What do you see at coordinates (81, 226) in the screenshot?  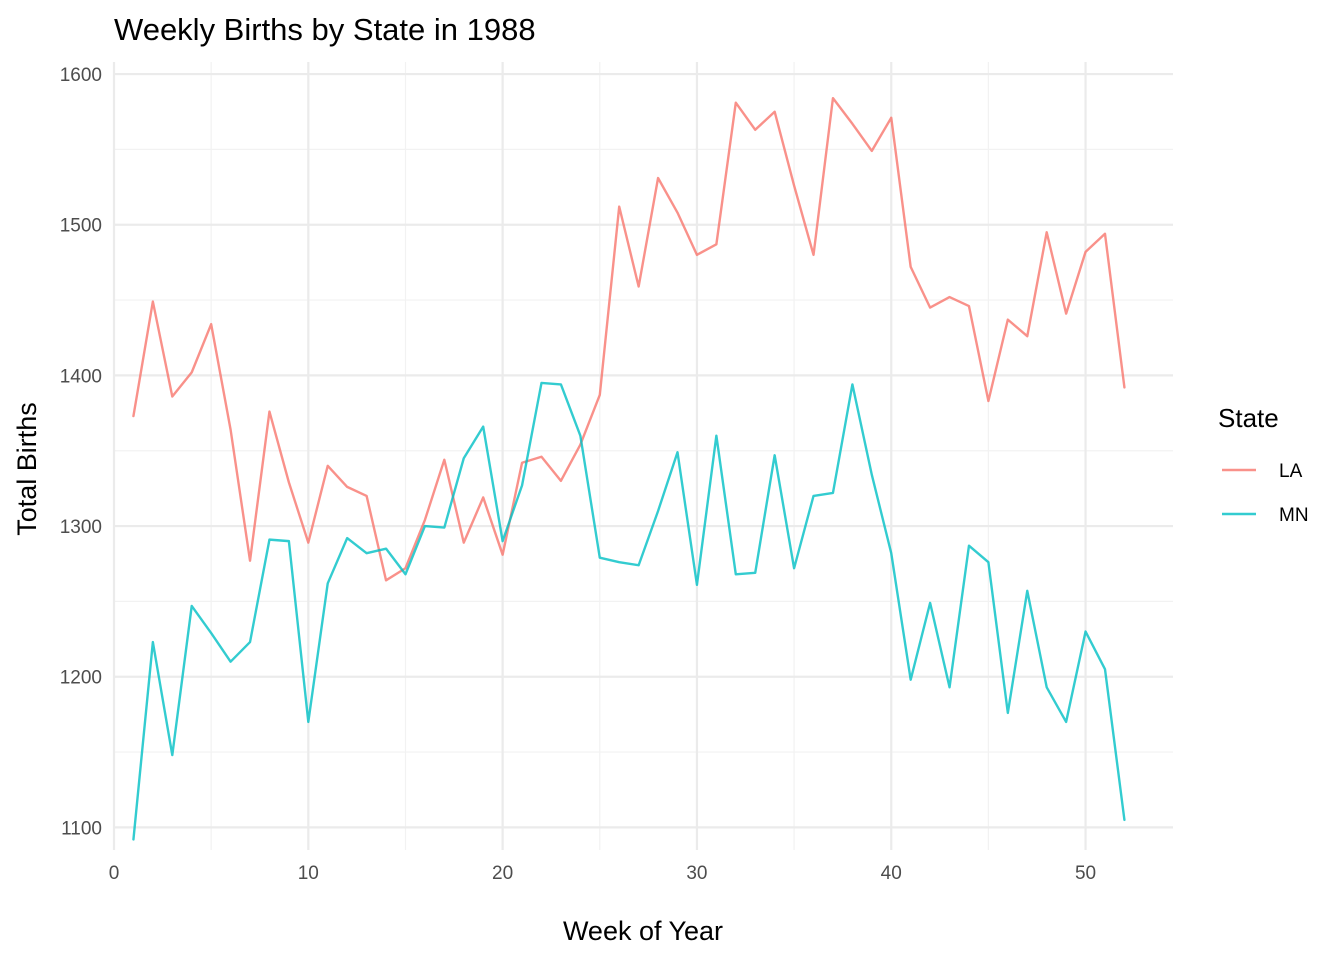 I see `y-tick-label: 1500` at bounding box center [81, 226].